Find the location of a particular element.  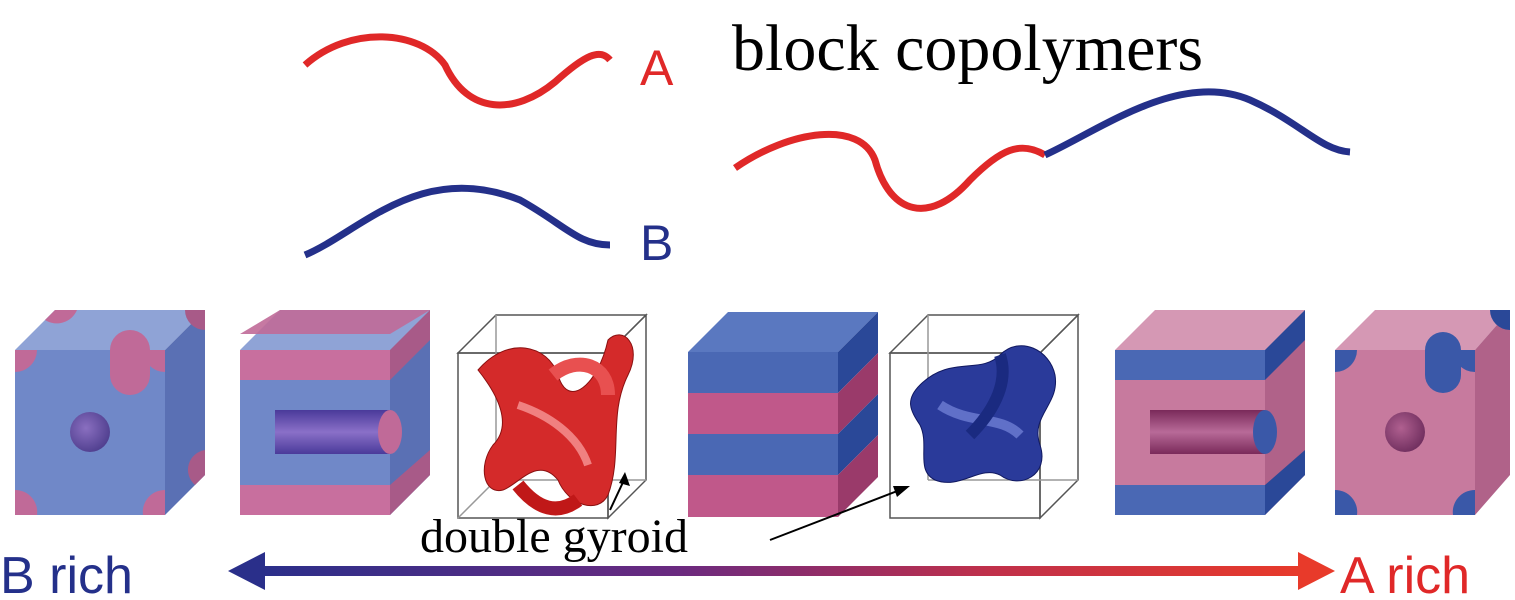

cube-gyroid-b is located at coordinates (984, 416).